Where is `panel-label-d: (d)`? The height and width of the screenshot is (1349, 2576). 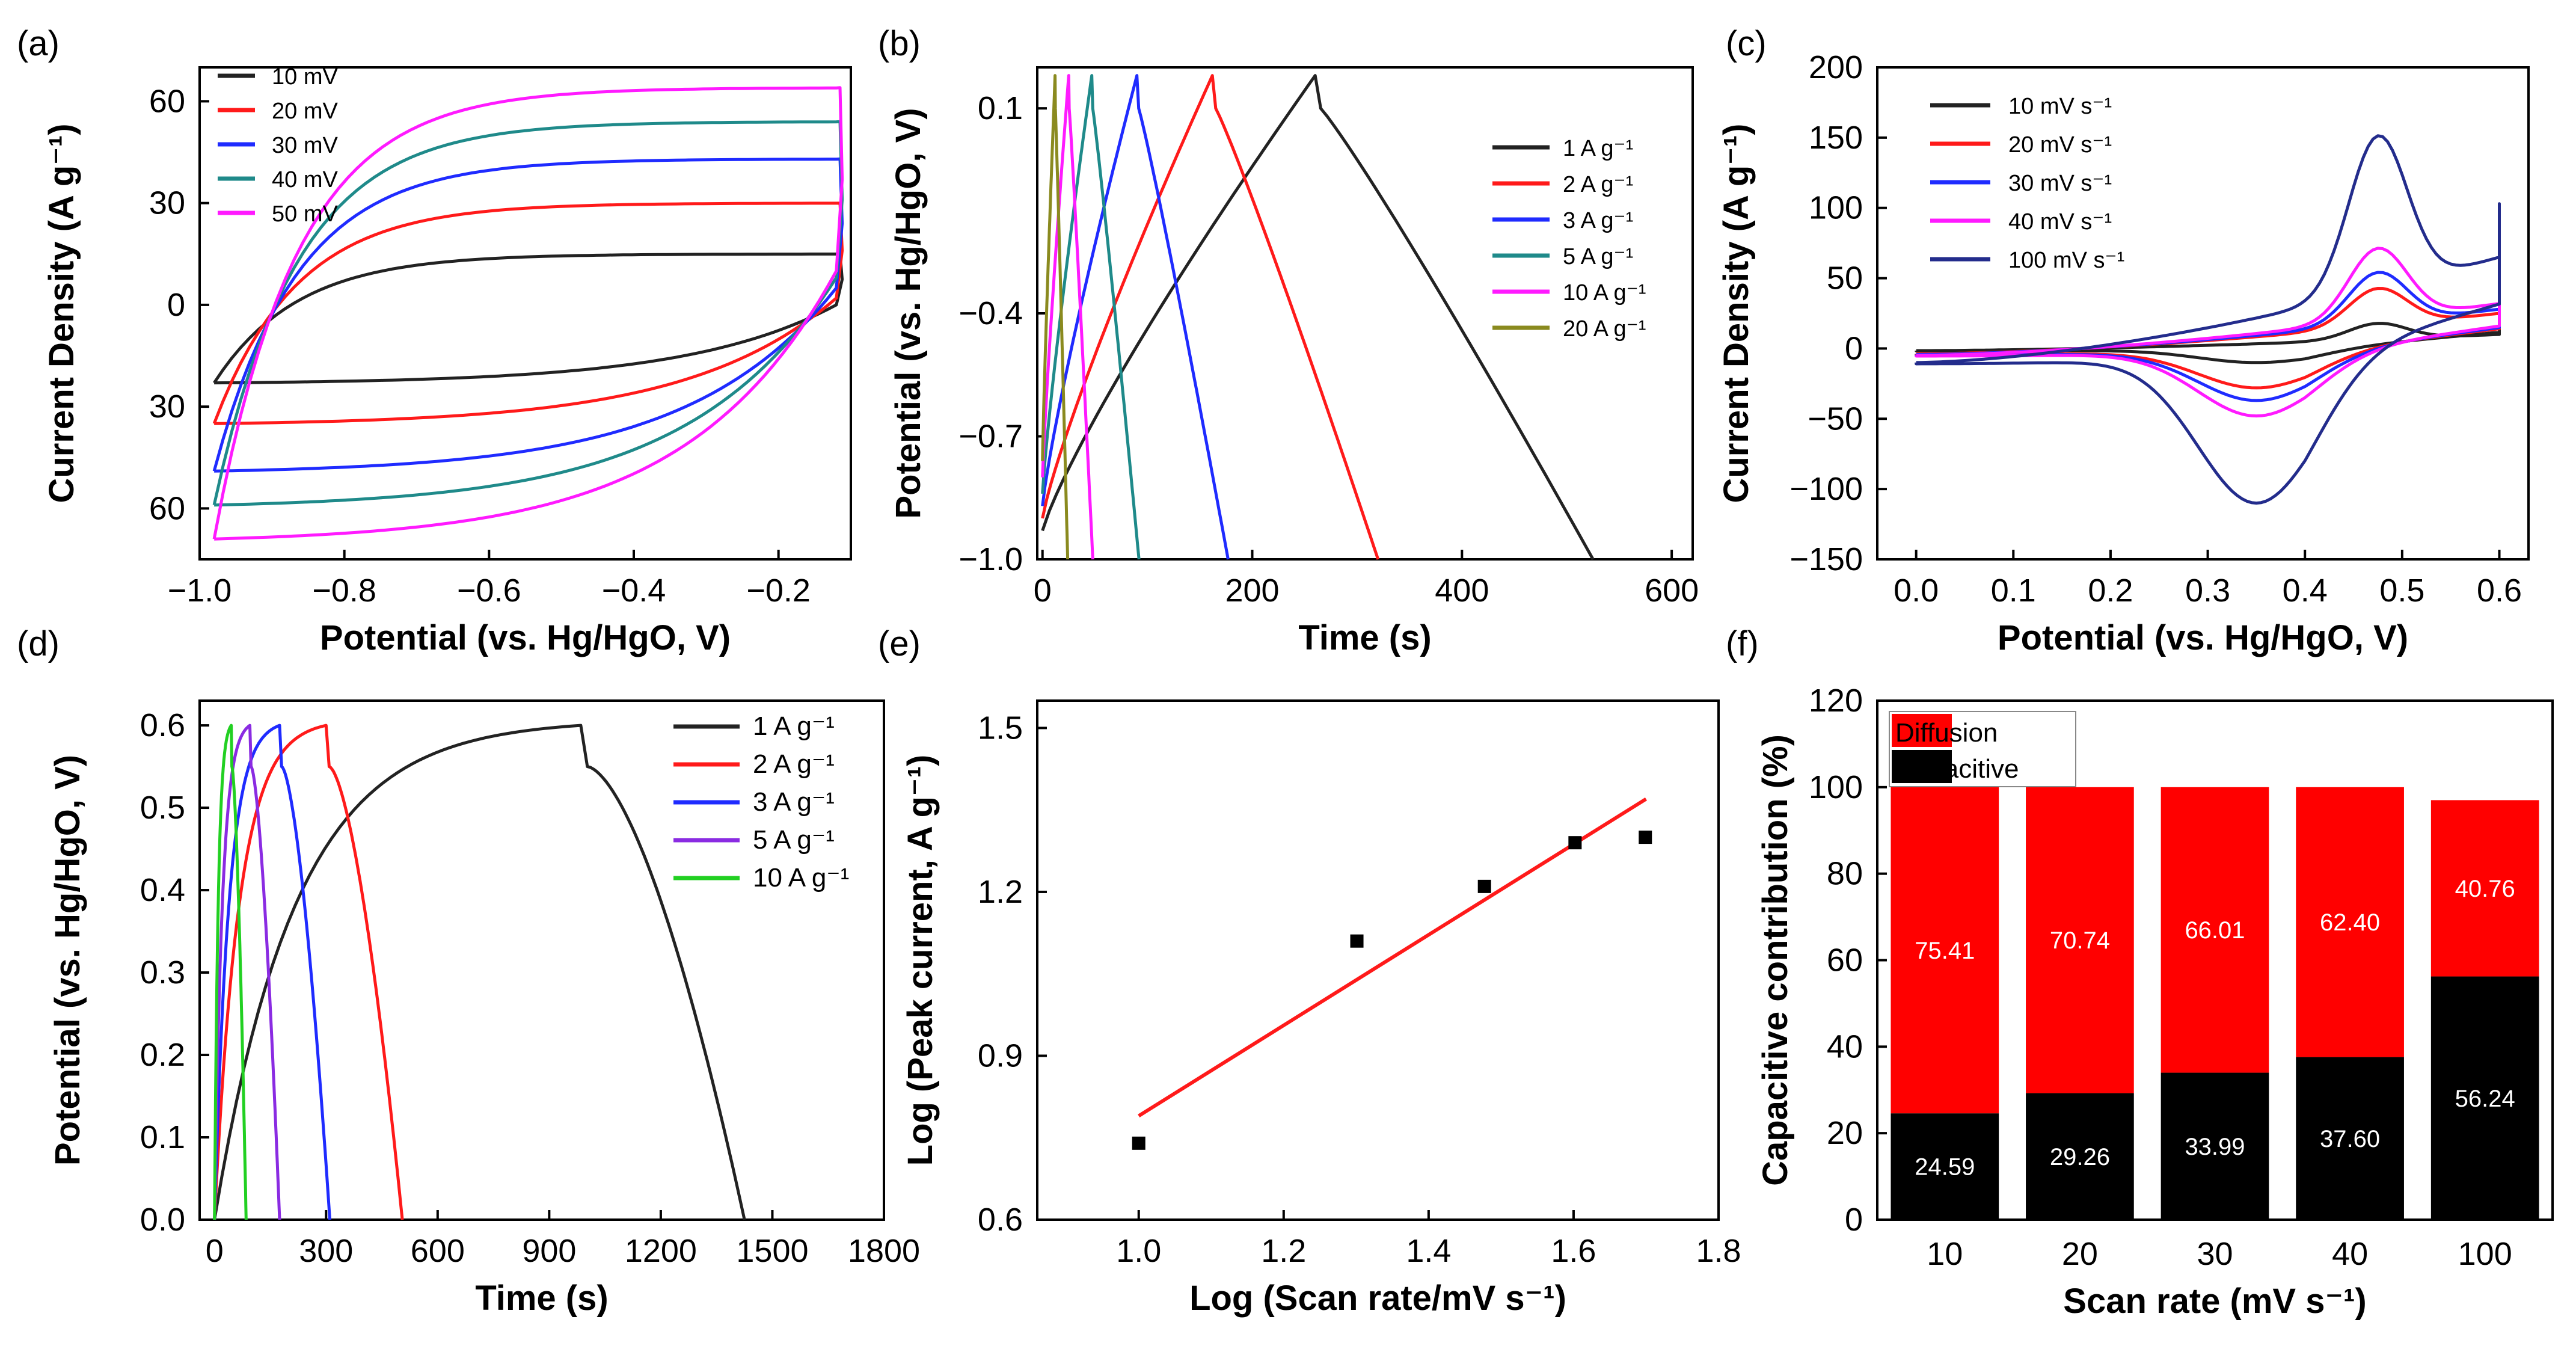 panel-label-d: (d) is located at coordinates (38, 644).